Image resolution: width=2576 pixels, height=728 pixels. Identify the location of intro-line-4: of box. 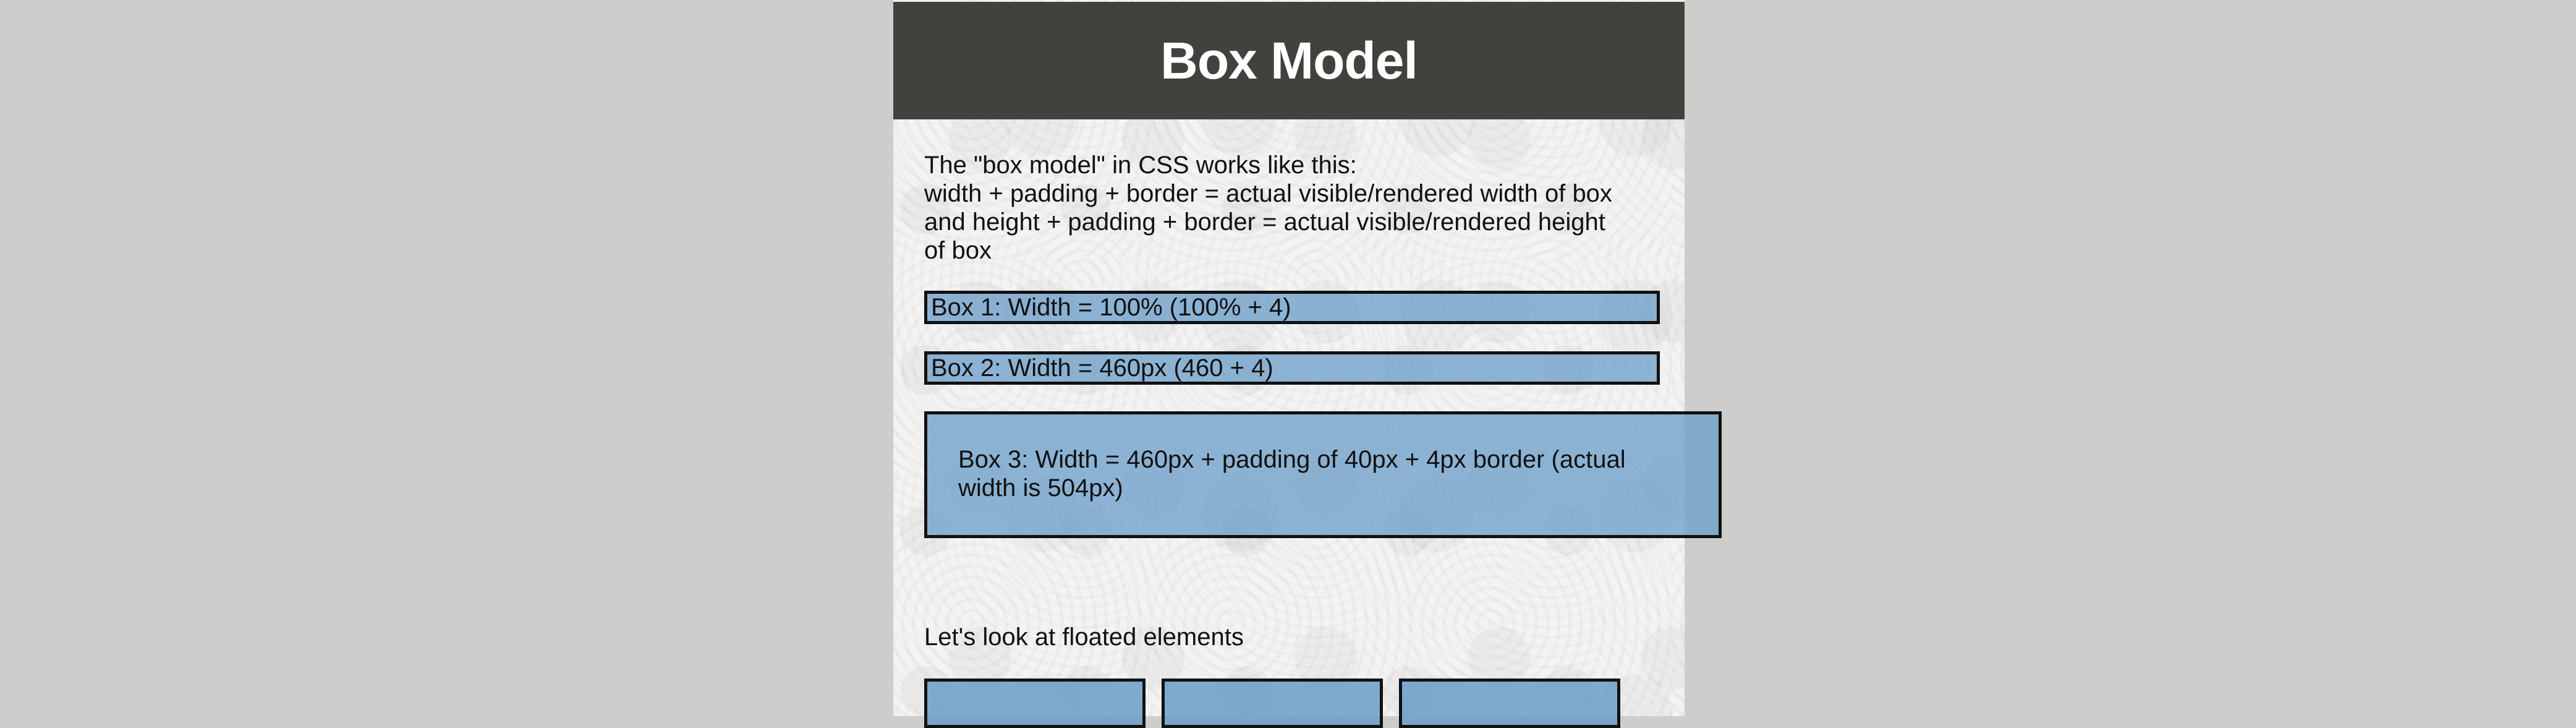
(958, 251).